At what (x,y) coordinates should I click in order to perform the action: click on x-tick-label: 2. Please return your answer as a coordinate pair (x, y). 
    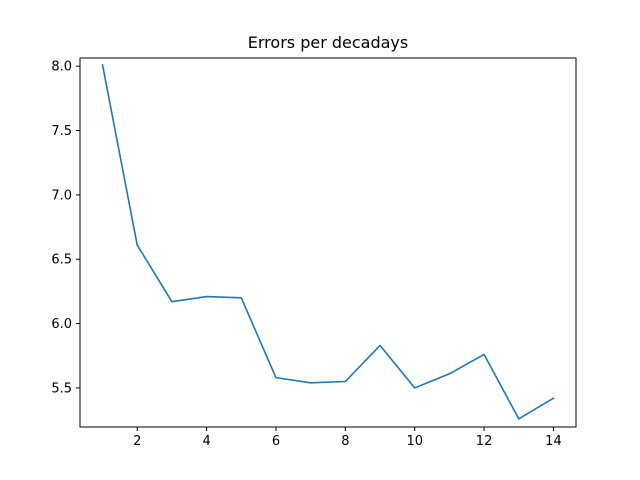
    Looking at the image, I should click on (137, 441).